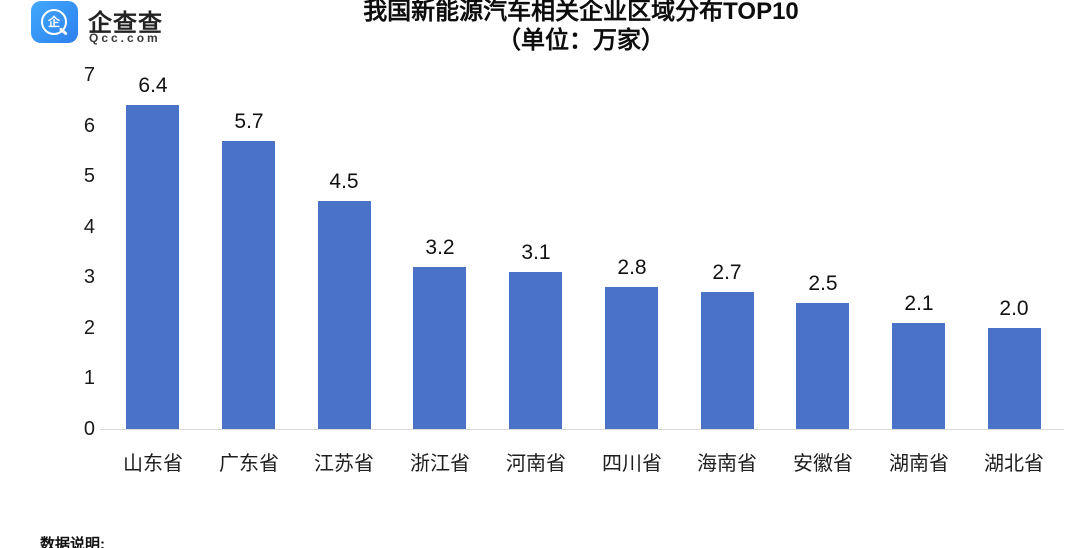  What do you see at coordinates (153, 85) in the screenshot?
I see `bar-value-label: 6.4` at bounding box center [153, 85].